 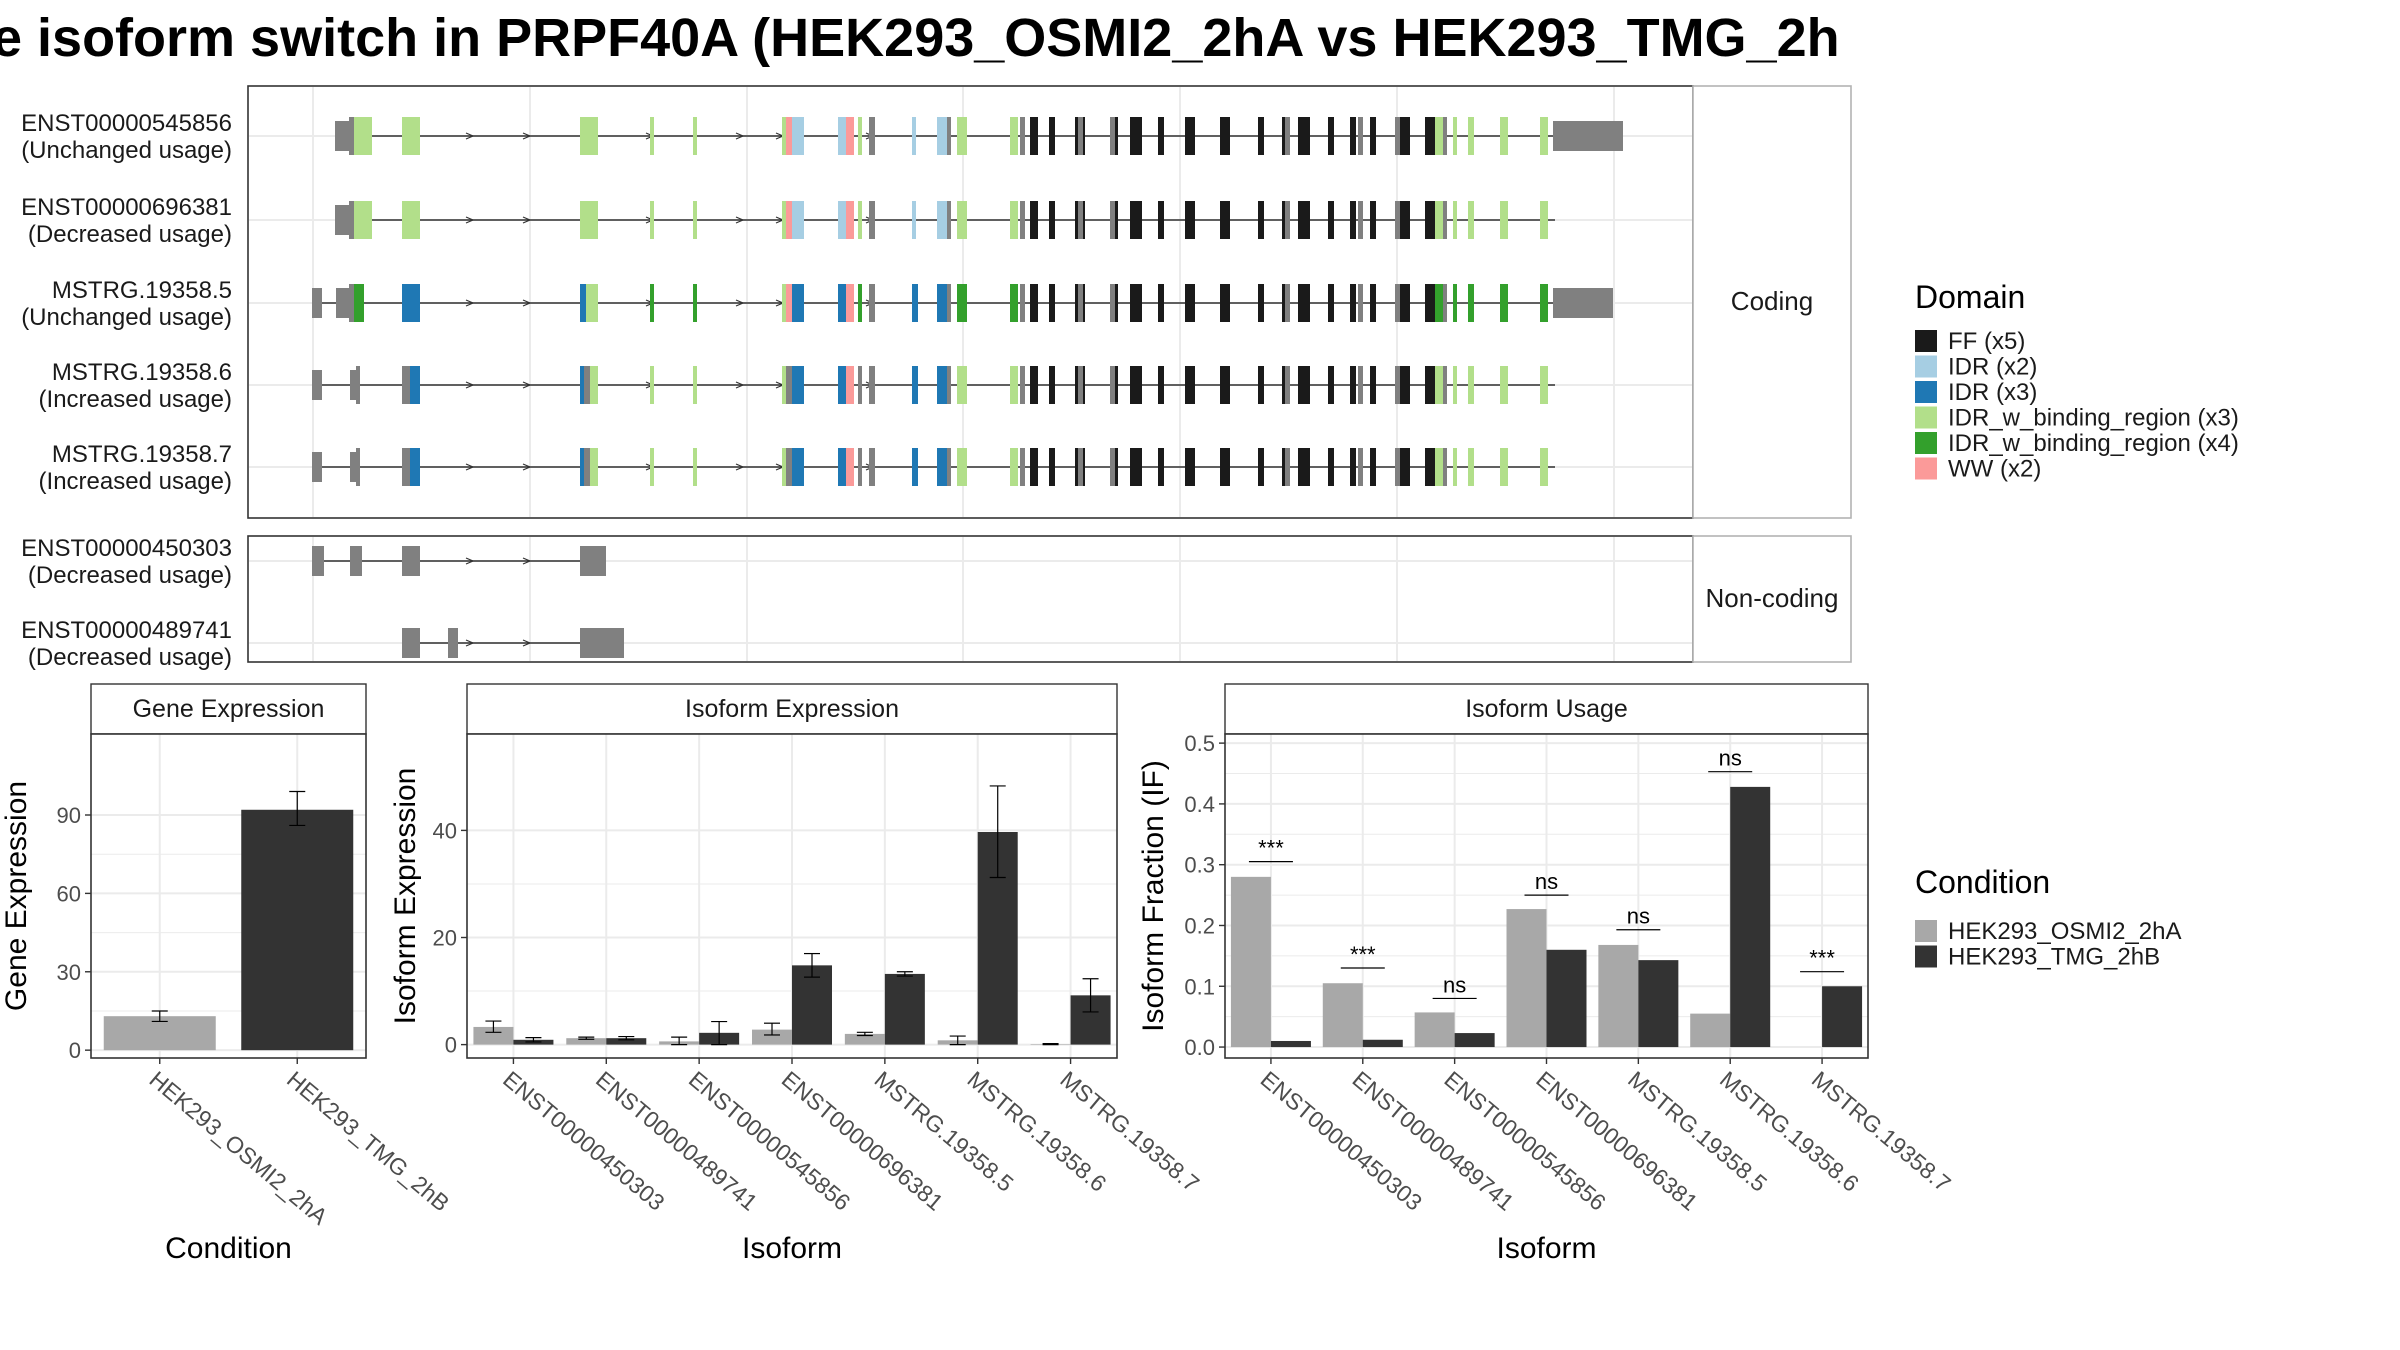 I want to click on coding-isoform-tracks, so click(x=967, y=301).